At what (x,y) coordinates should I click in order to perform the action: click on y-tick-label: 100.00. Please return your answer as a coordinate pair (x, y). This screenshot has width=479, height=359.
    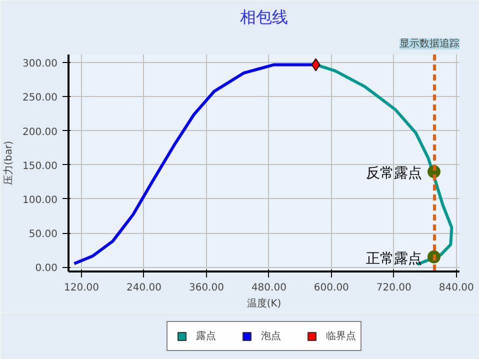
    Looking at the image, I should click on (40, 200).